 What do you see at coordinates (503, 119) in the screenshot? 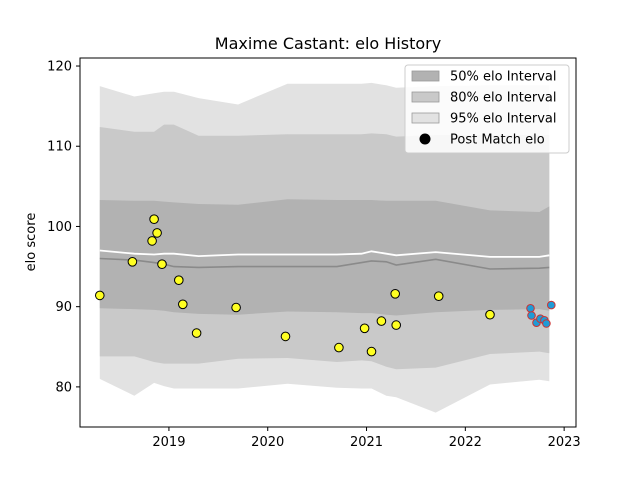
I see `legend-label: 95% elo Interval` at bounding box center [503, 119].